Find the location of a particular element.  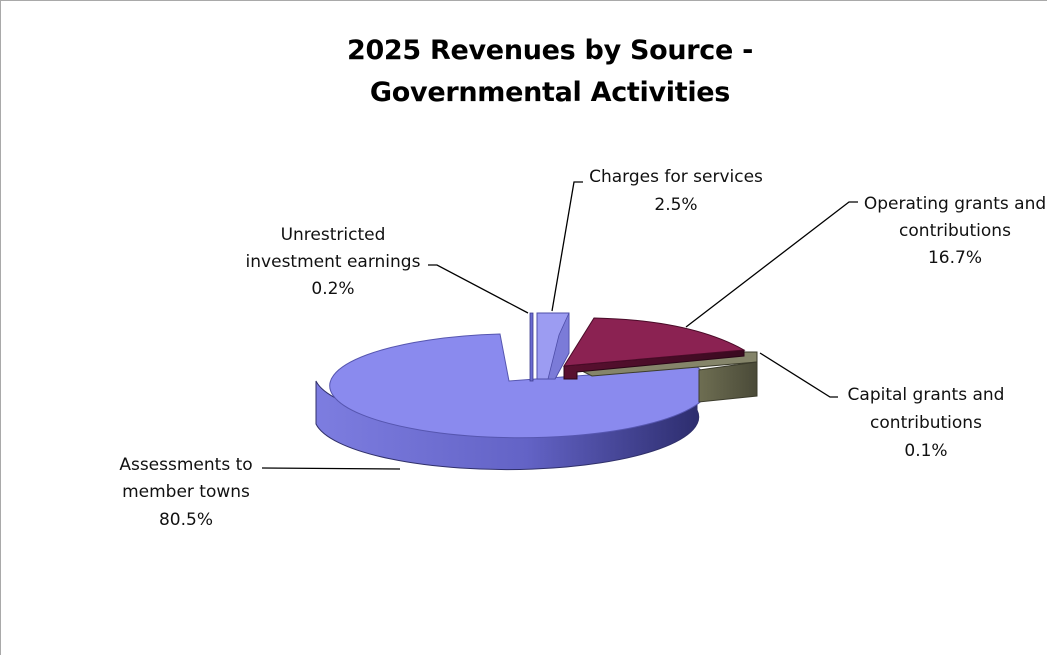

slice-assessments is located at coordinates (513, 402).